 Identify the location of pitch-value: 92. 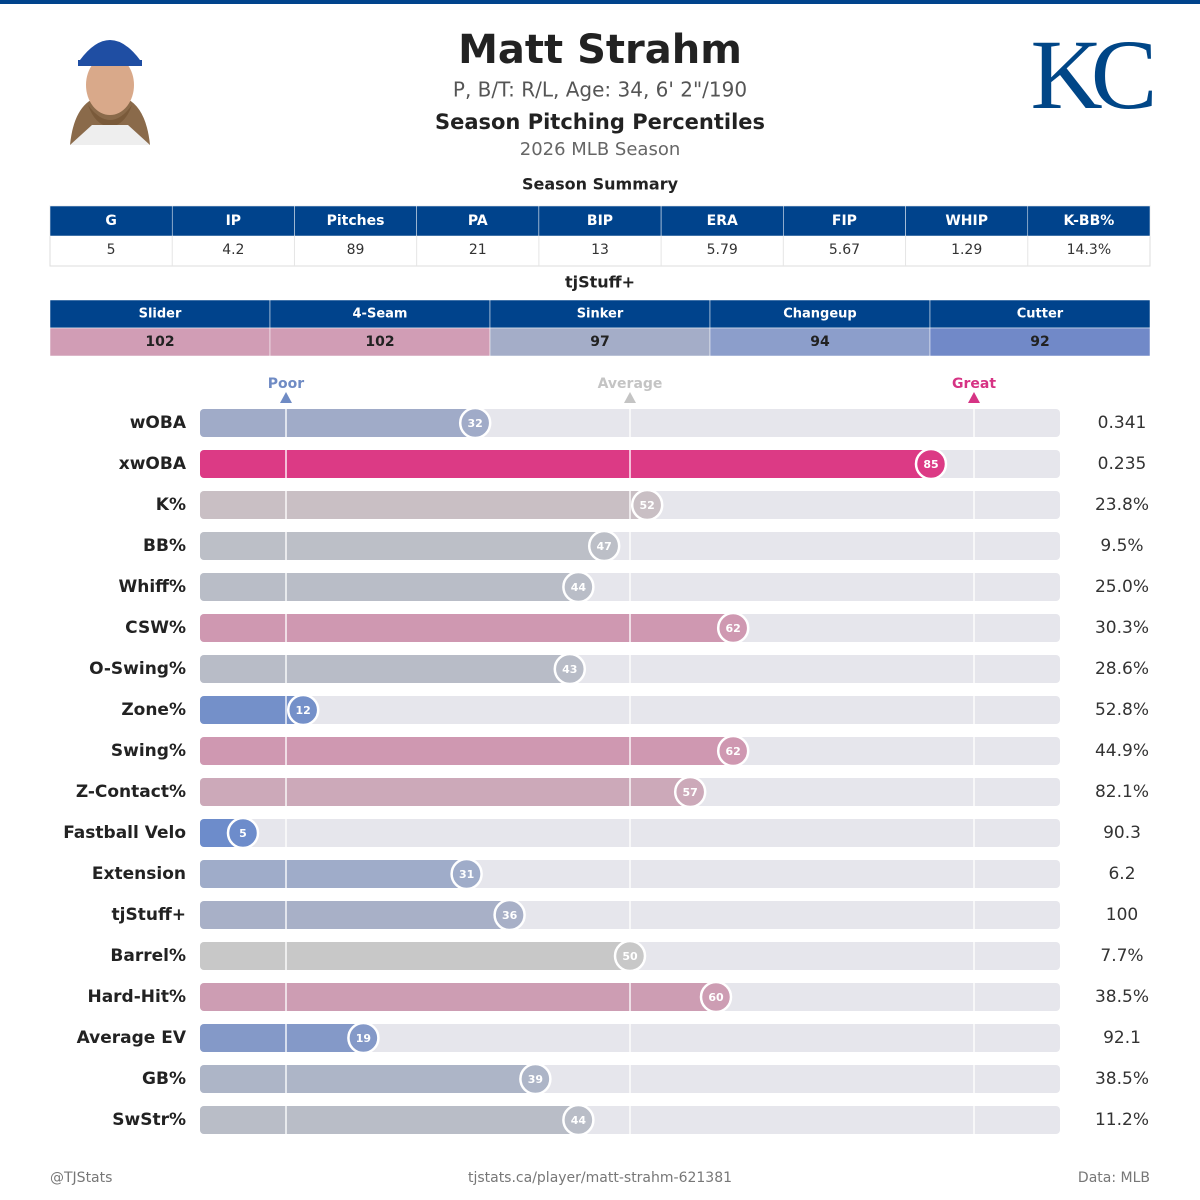
(1039, 342).